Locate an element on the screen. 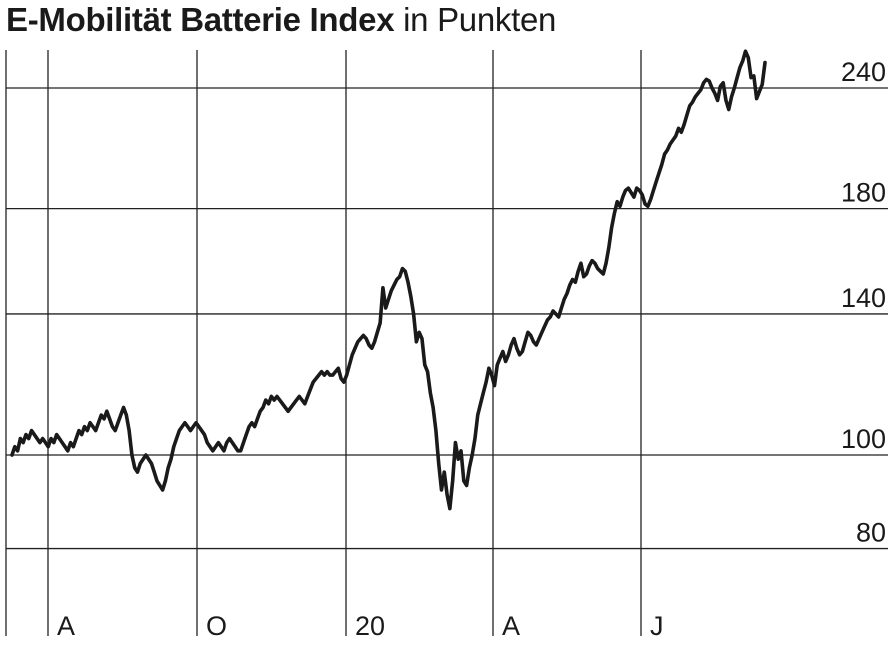 The width and height of the screenshot is (895, 646). x-tick-label: J is located at coordinates (657, 626).